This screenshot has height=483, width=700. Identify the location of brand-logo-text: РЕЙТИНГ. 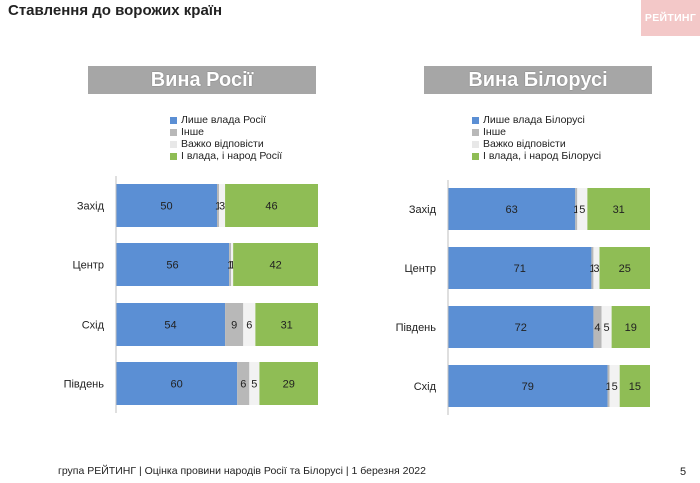
(670, 18).